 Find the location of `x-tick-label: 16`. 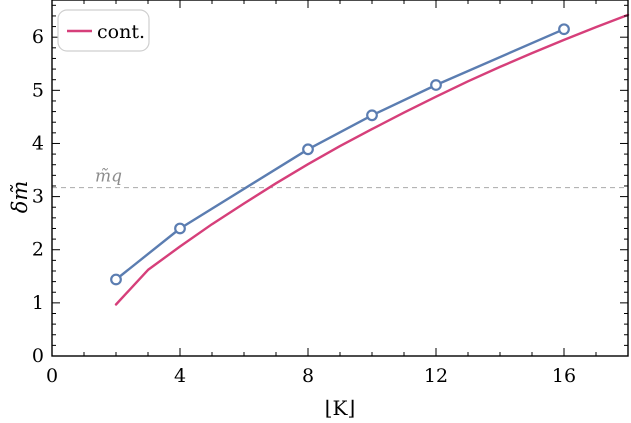

x-tick-label: 16 is located at coordinates (564, 376).